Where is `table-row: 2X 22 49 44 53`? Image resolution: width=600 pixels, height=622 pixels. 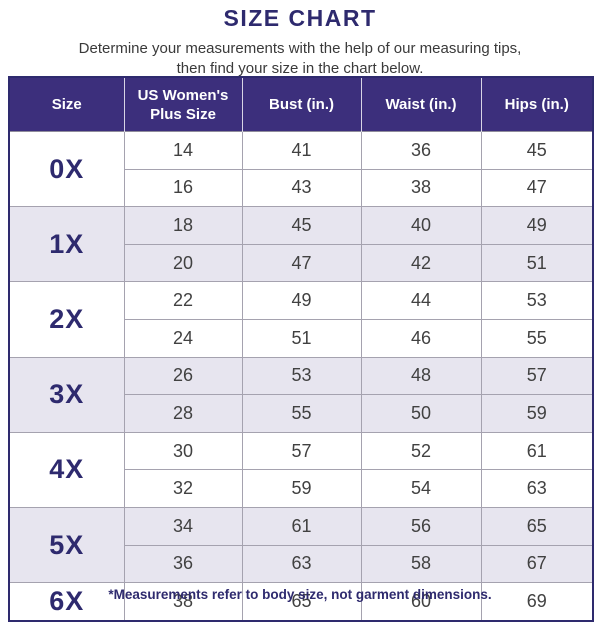 table-row: 2X 22 49 44 53 is located at coordinates (301, 319).